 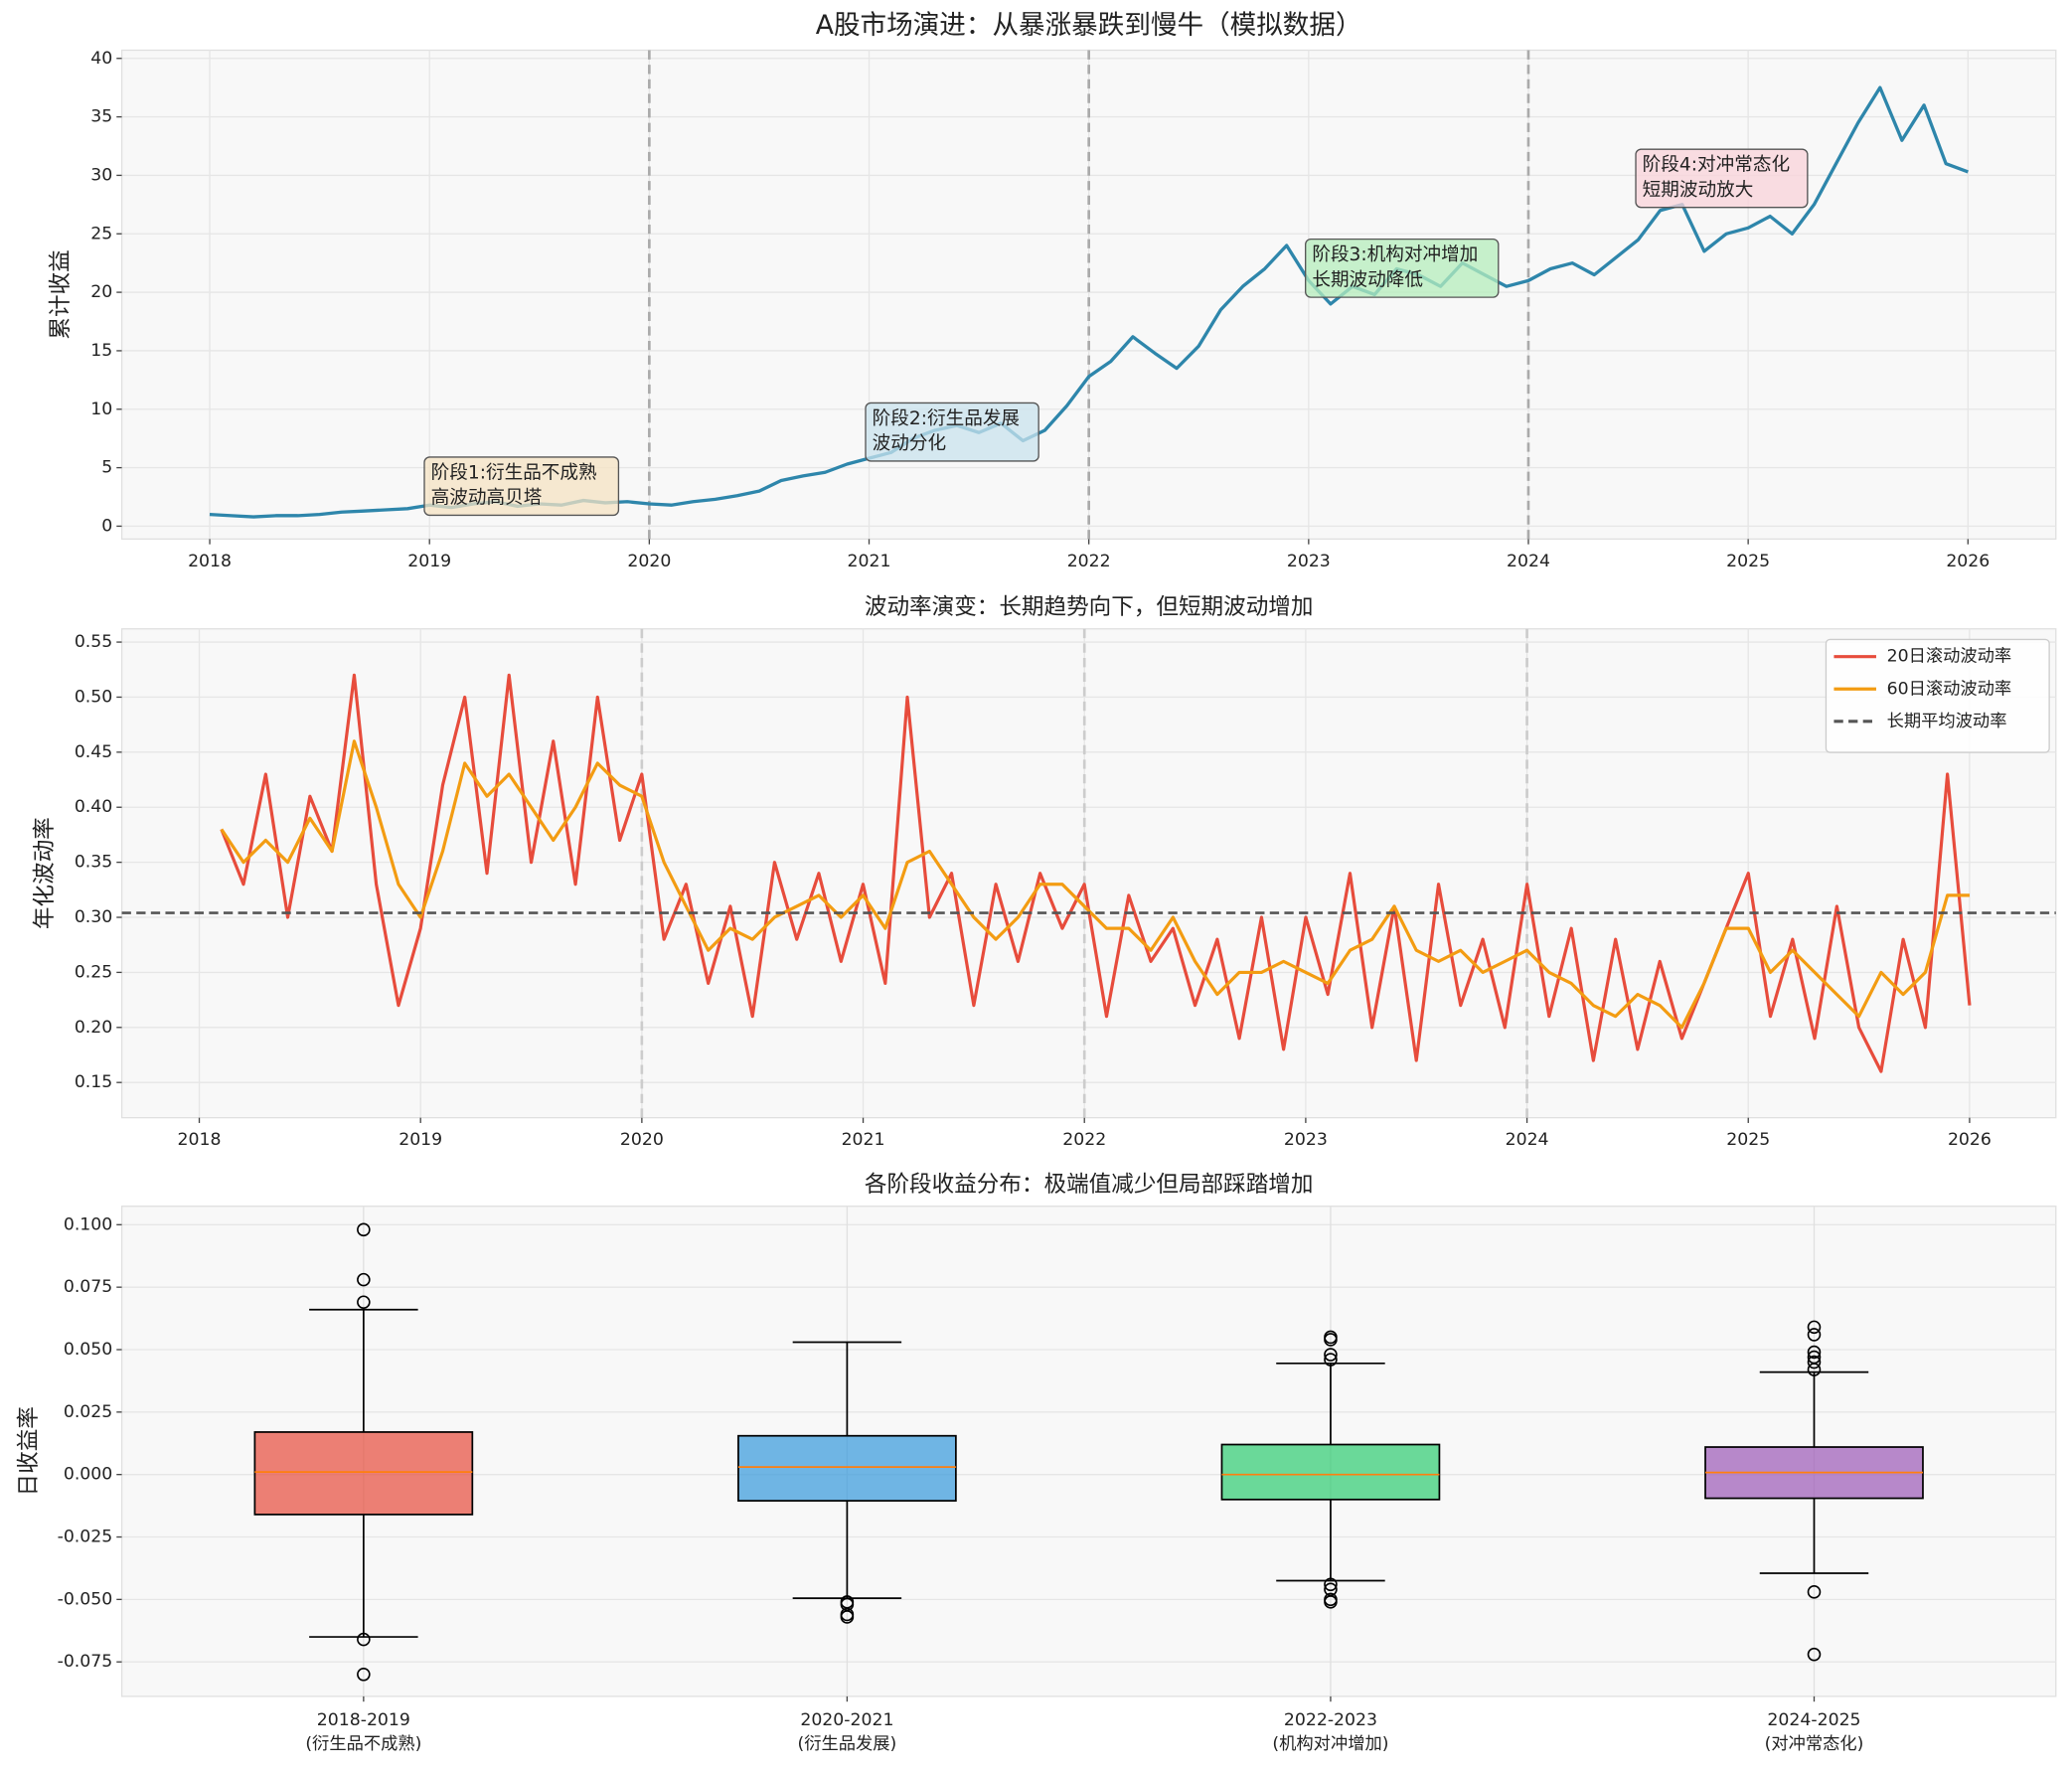 I want to click on annotation-text: 阶段3:机构对冲增加, so click(x=1395, y=255).